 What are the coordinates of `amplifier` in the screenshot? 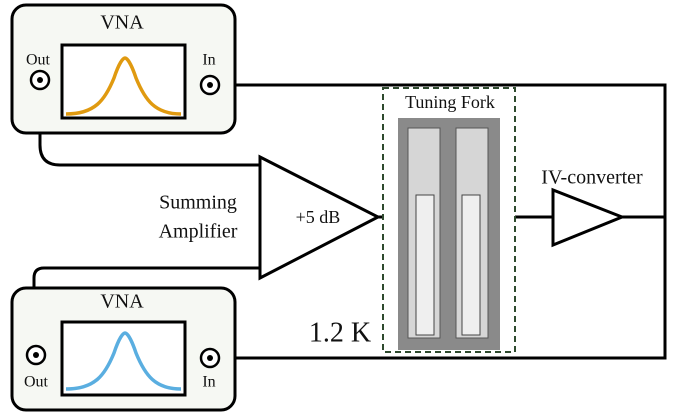 It's located at (320, 217).